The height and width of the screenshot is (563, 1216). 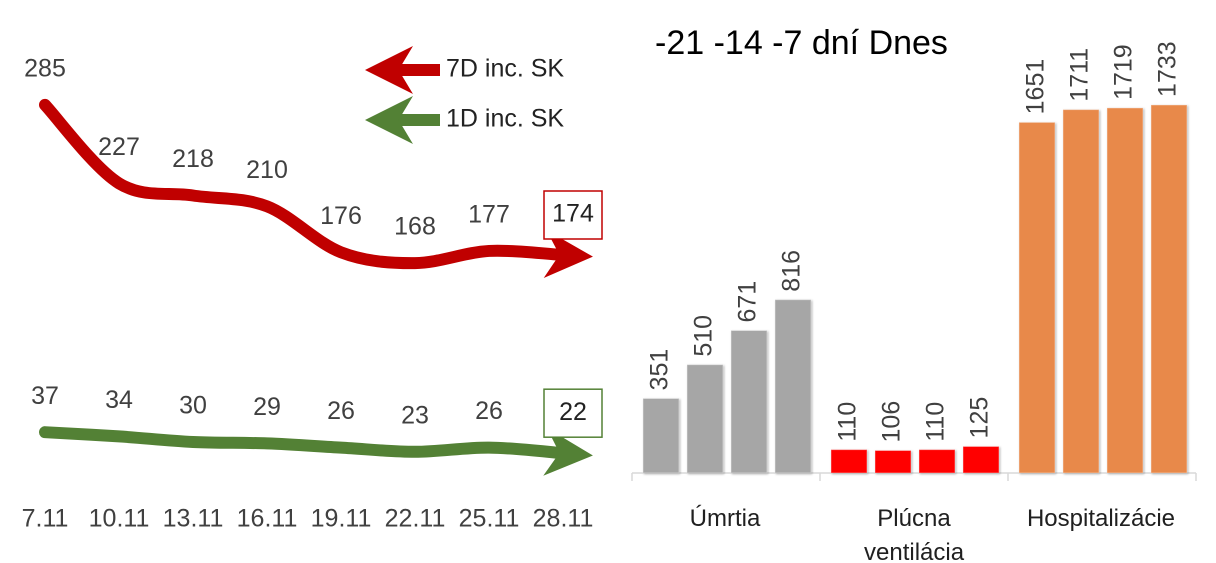 I want to click on value-label: 671, so click(x=748, y=302).